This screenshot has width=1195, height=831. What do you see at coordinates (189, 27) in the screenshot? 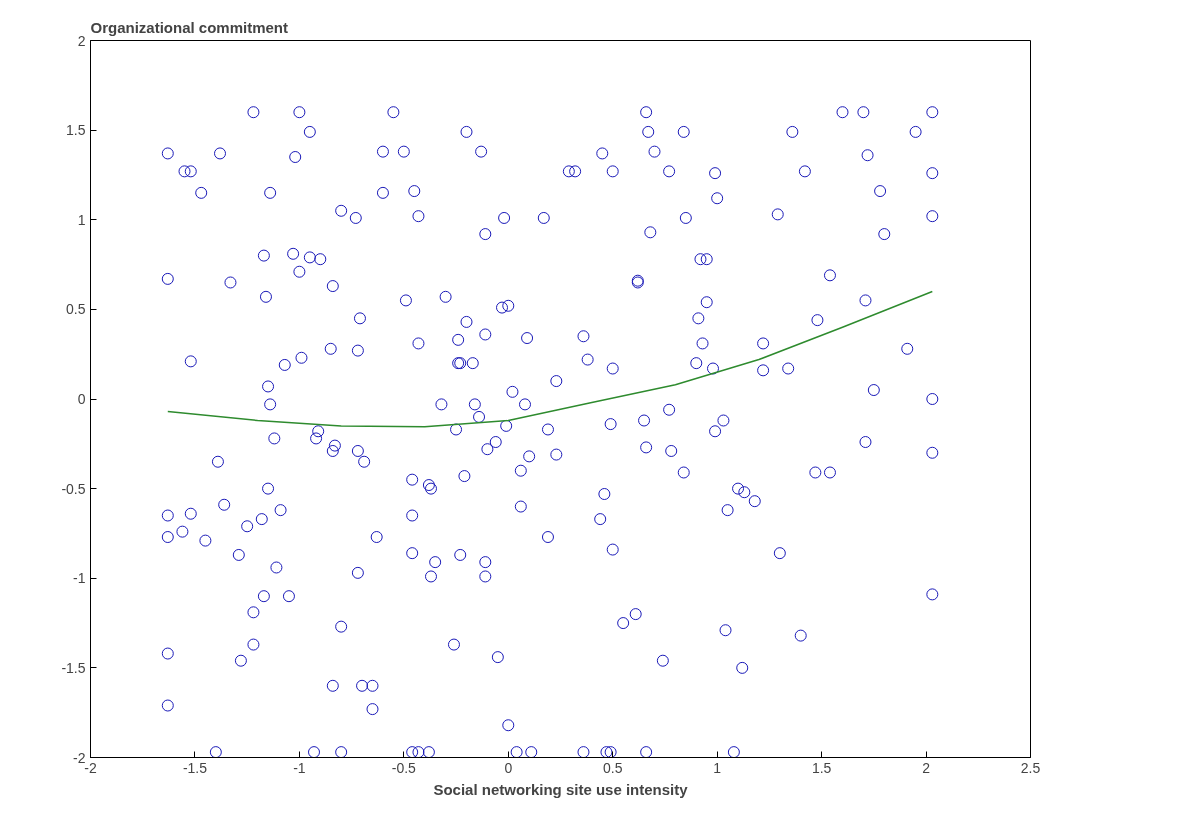
I see `y-axis-title: Organizational commitment` at bounding box center [189, 27].